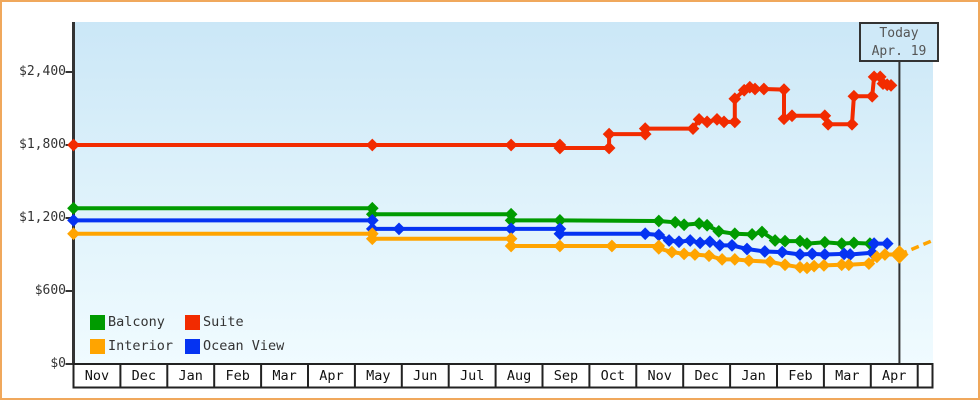  What do you see at coordinates (192, 322) in the screenshot?
I see `legend-swatch-suite` at bounding box center [192, 322].